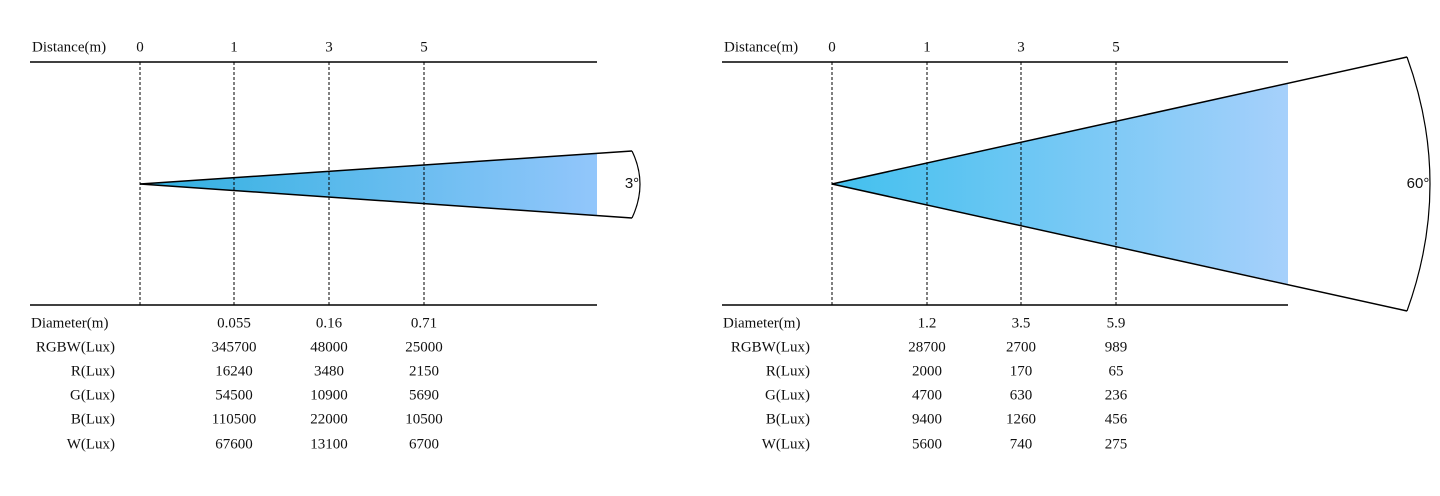  What do you see at coordinates (927, 395) in the screenshot?
I see `lux-value: 4700` at bounding box center [927, 395].